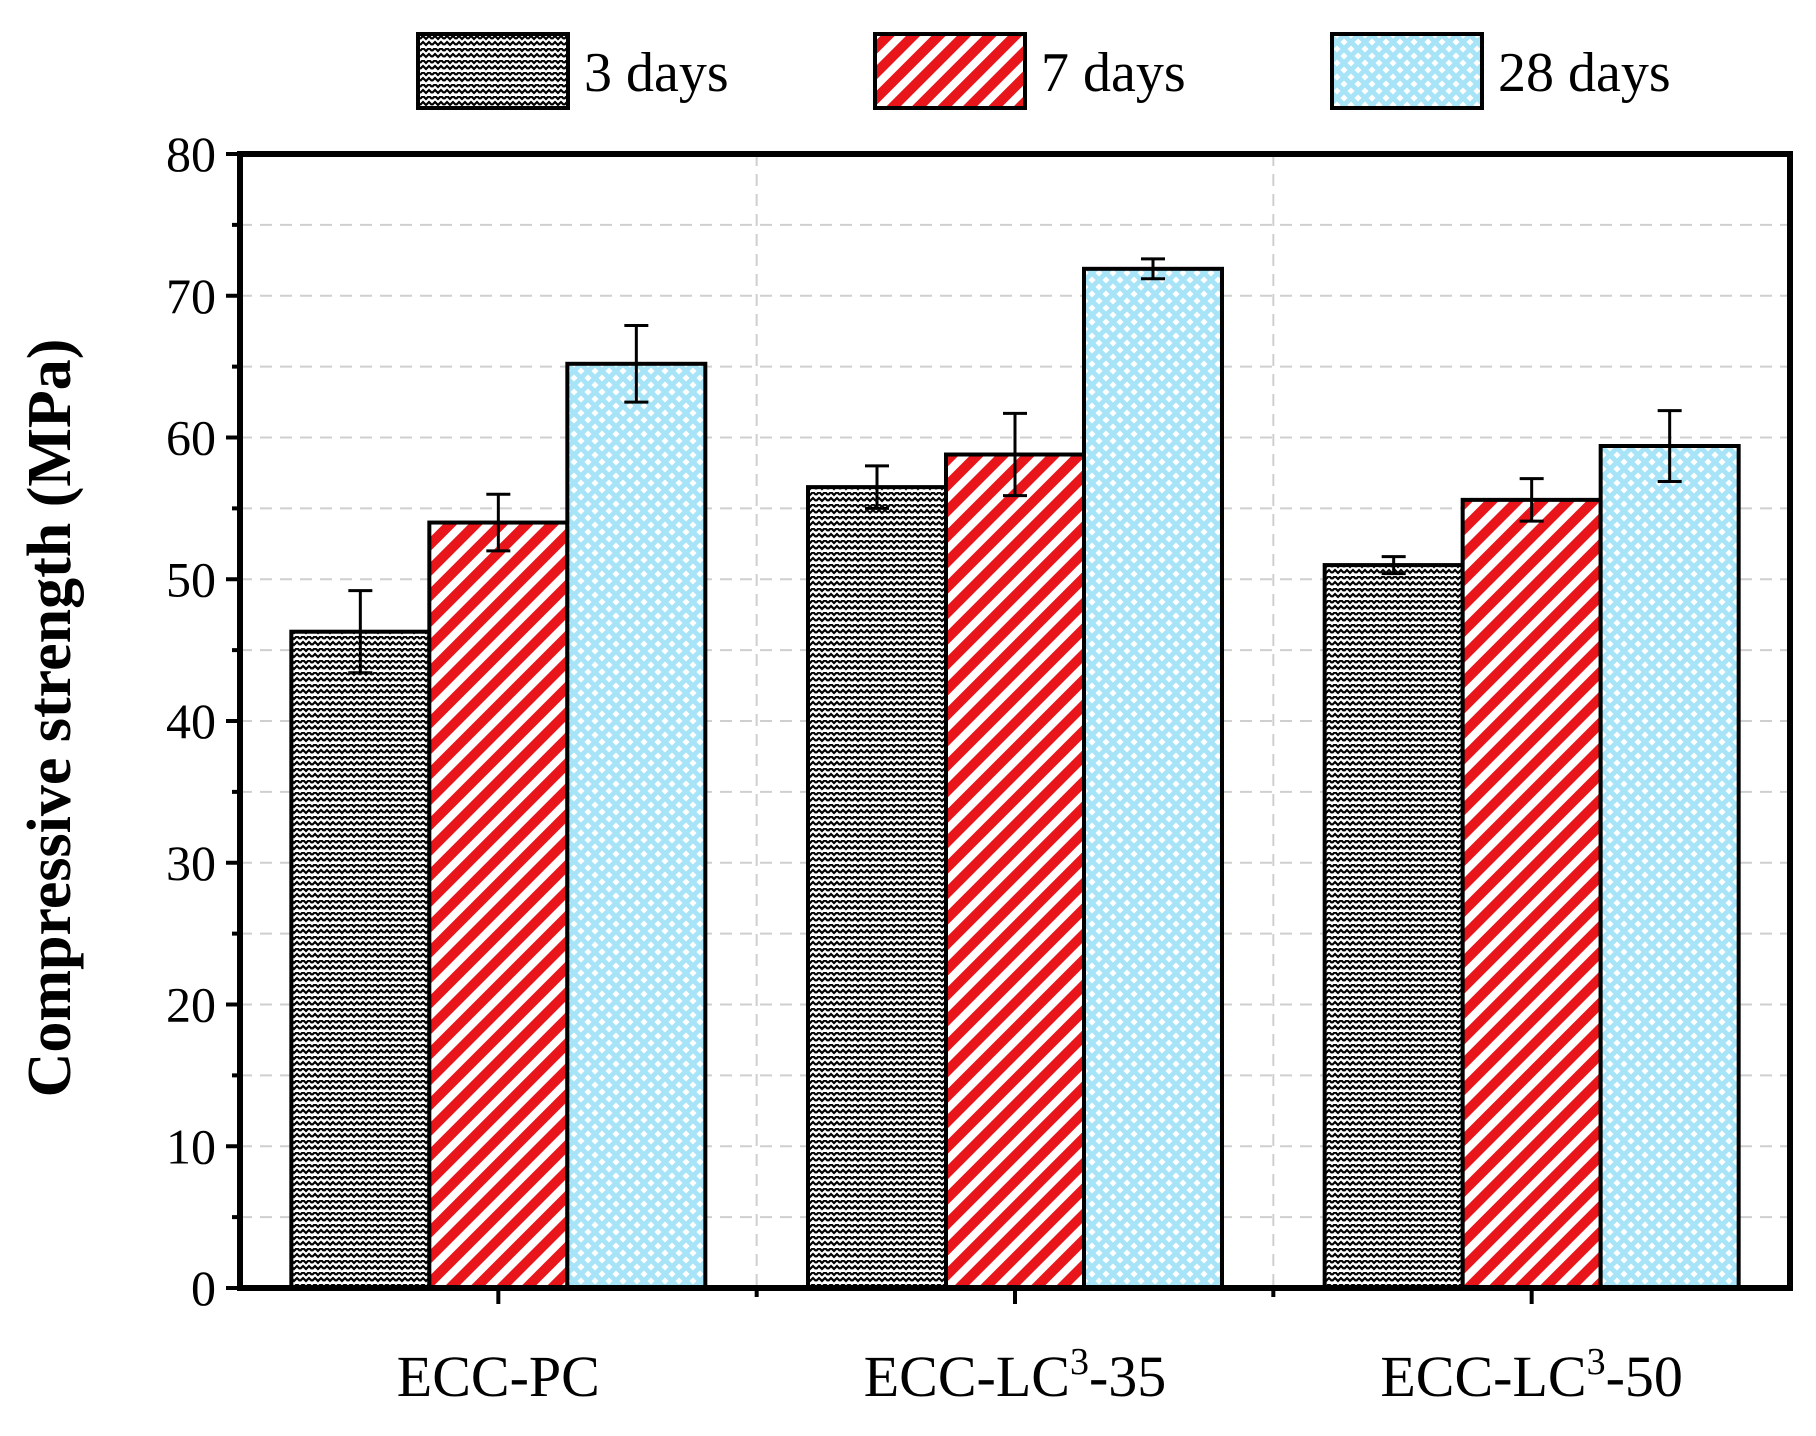  I want to click on legend-item: 28 days, so click(1500, 71).